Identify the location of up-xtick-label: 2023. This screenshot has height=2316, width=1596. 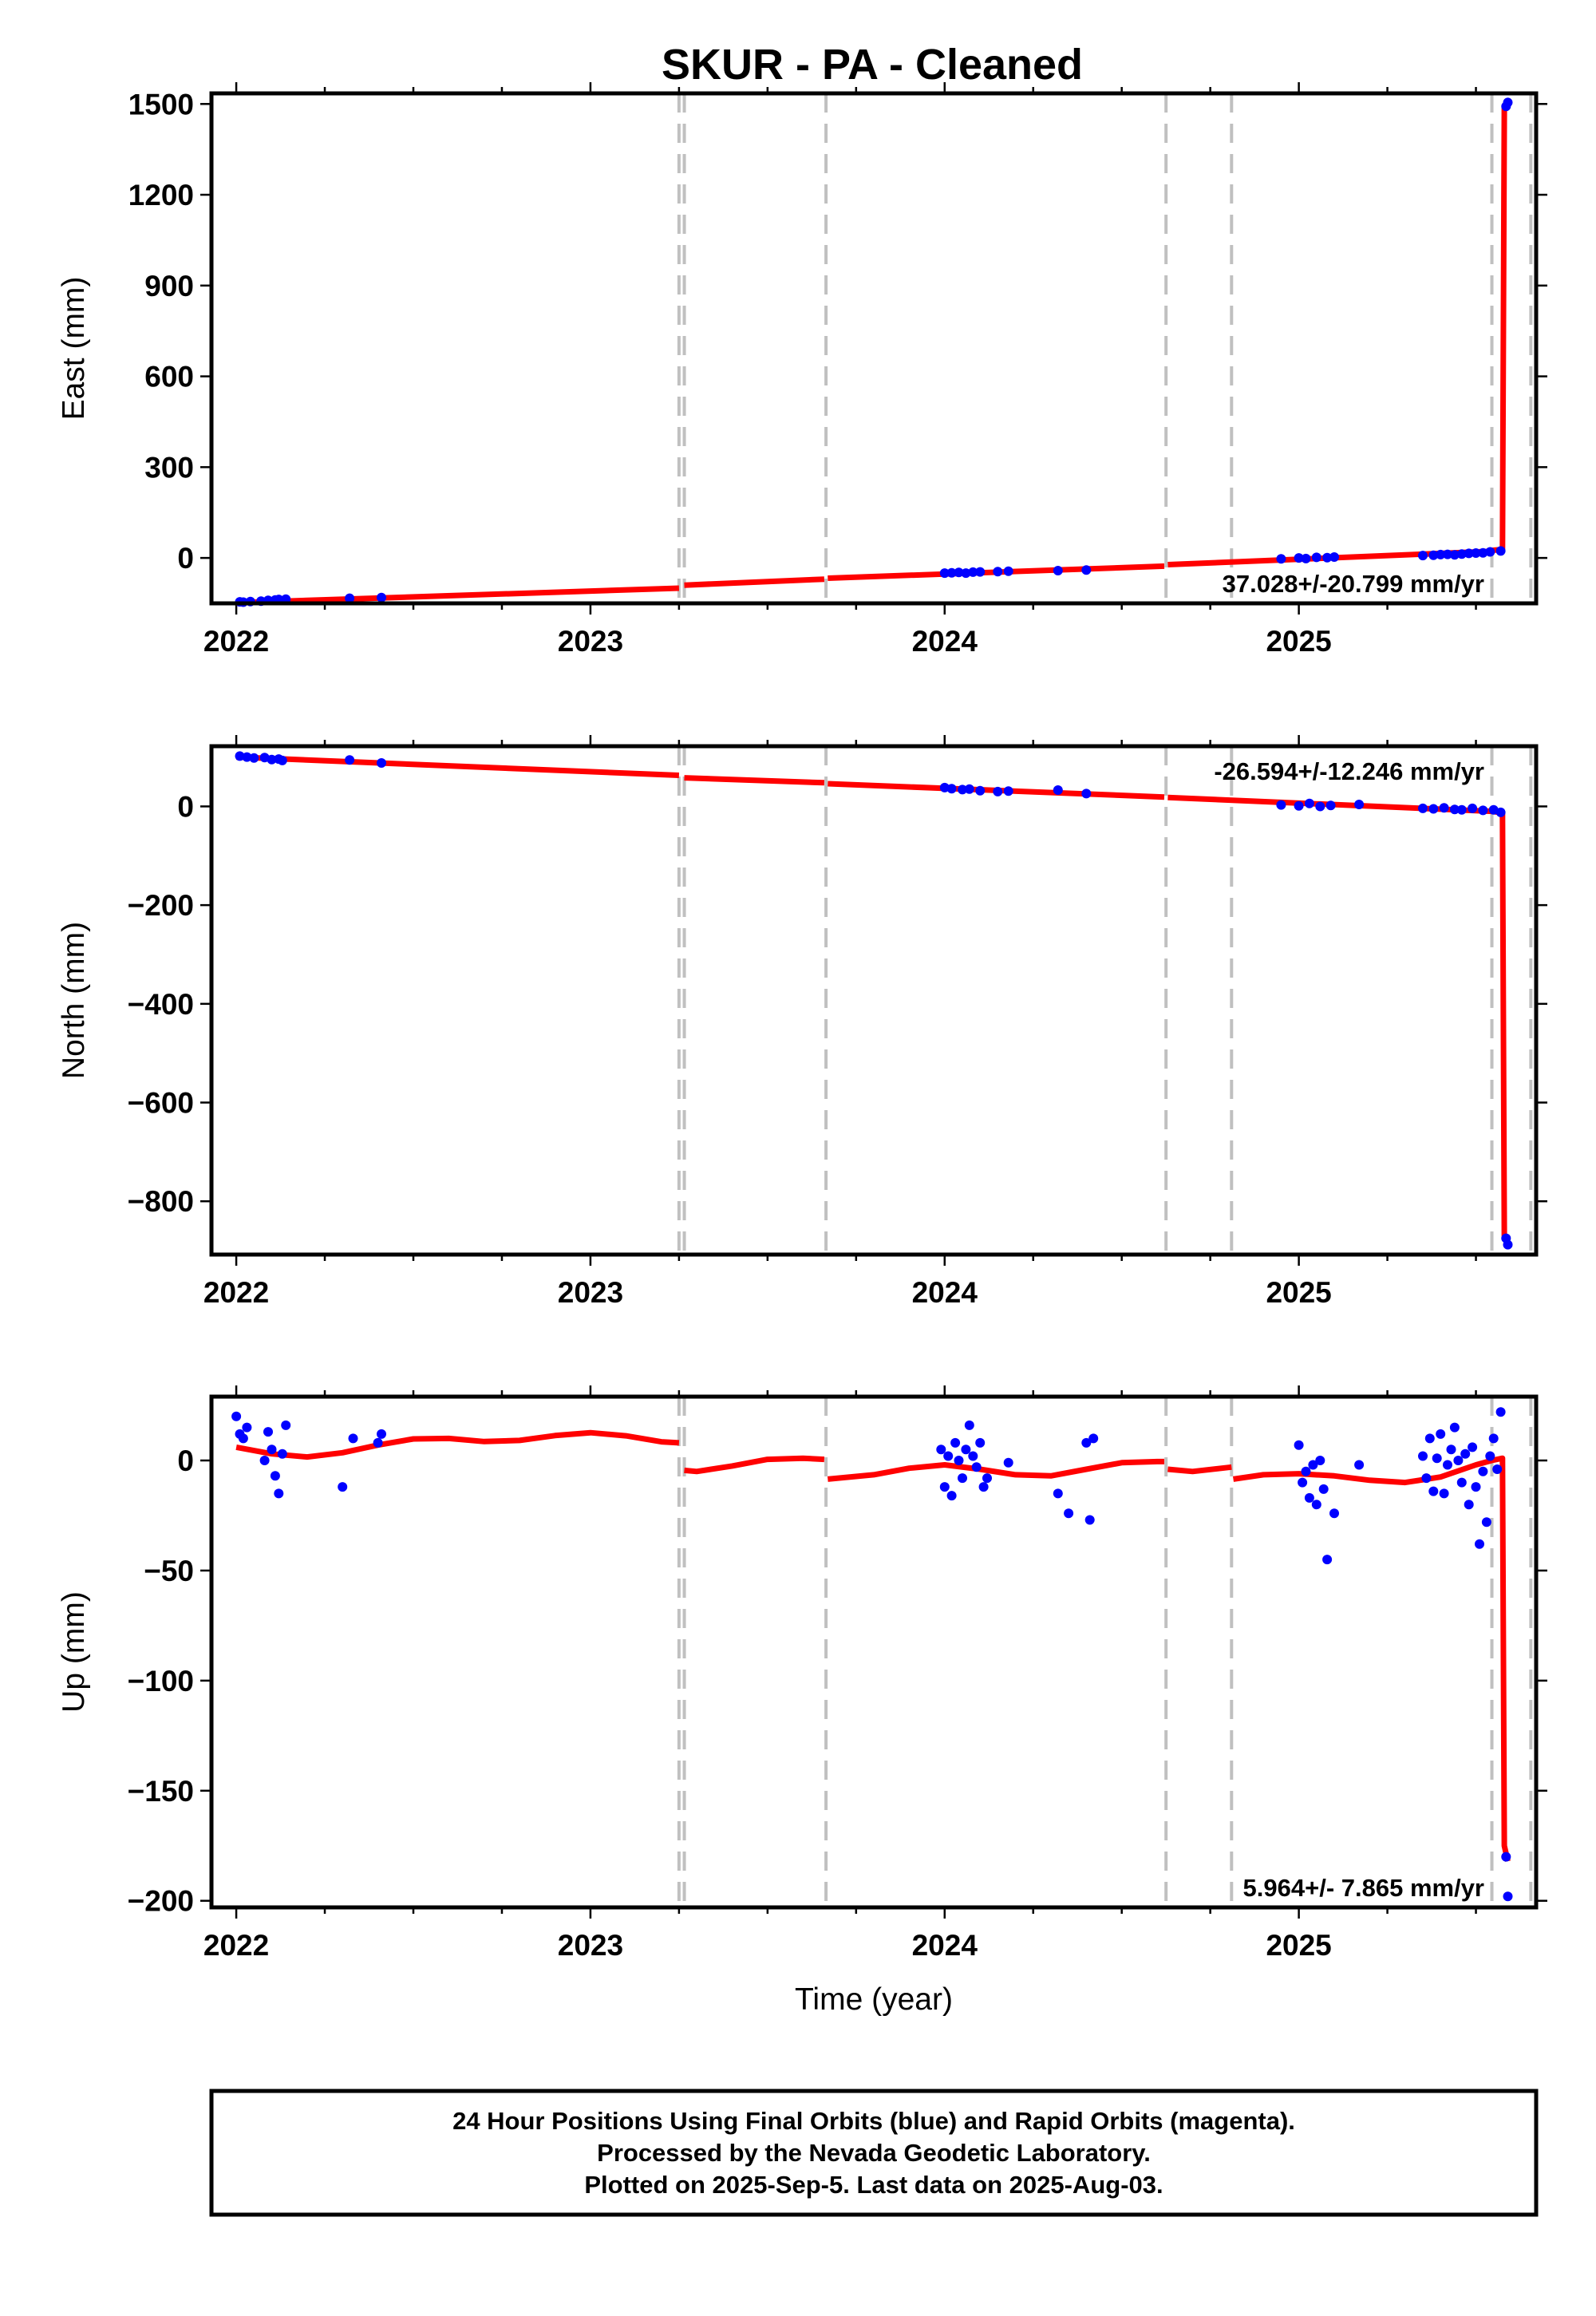
(590, 1945).